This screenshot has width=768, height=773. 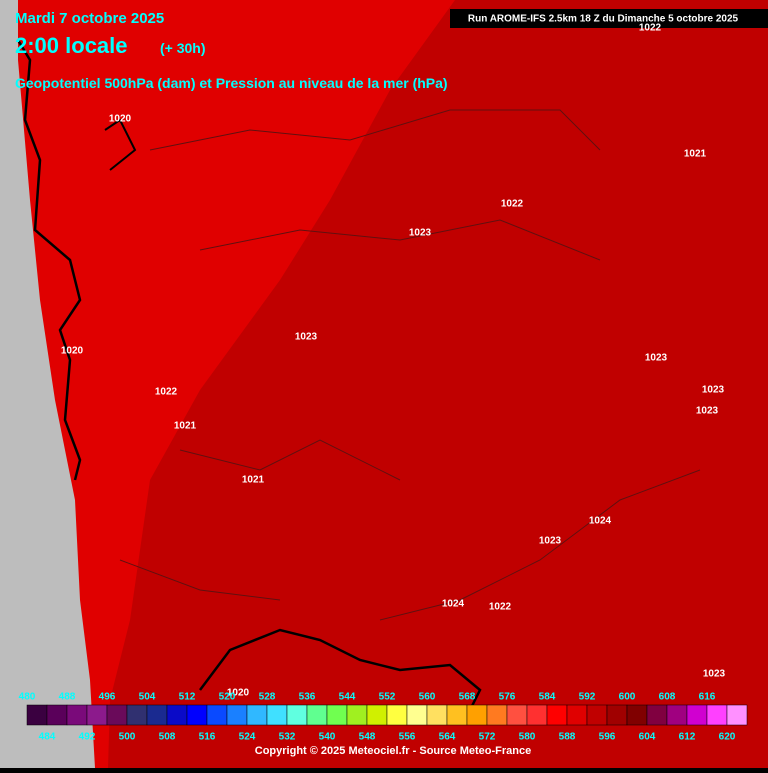 What do you see at coordinates (227, 697) in the screenshot?
I see `scale-label: 520` at bounding box center [227, 697].